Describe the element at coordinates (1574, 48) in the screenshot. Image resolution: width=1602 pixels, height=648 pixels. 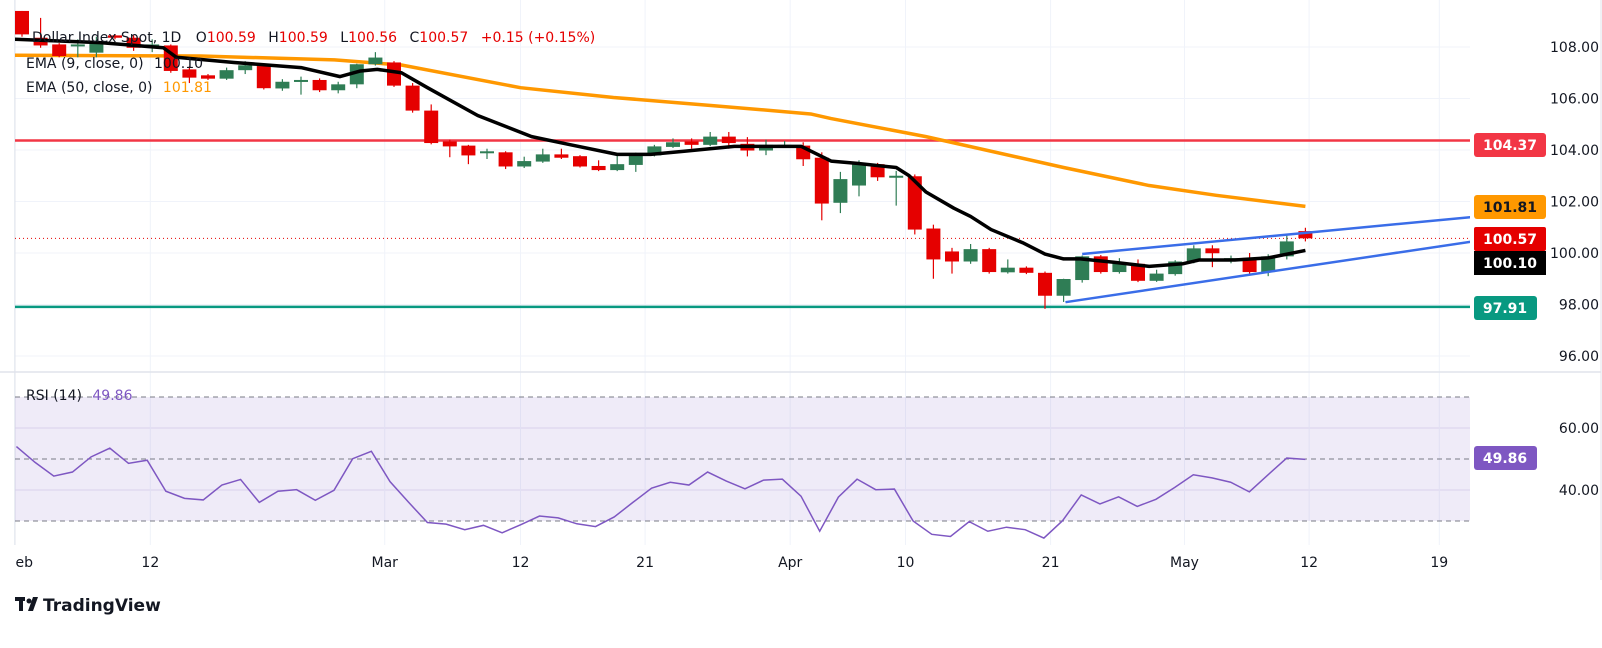
I see `price-tick-label: 108.00` at that location.